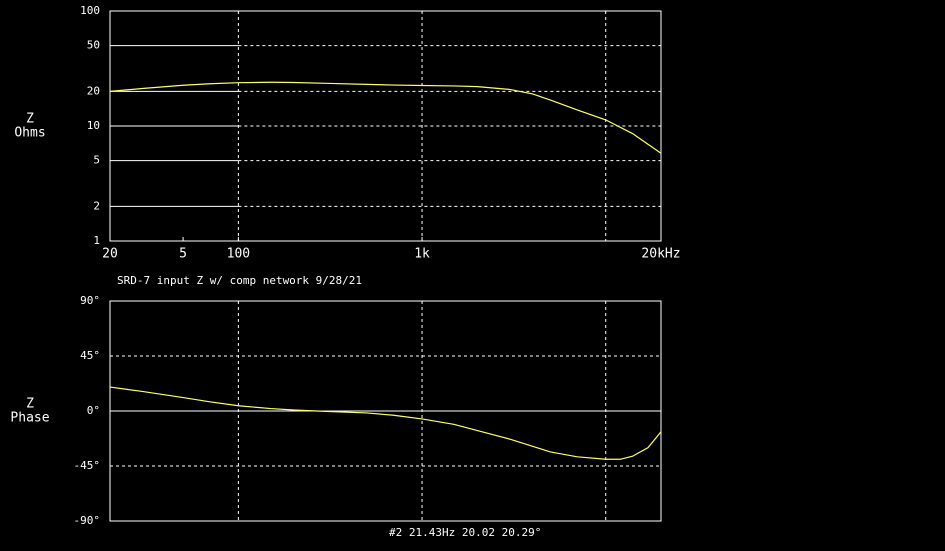 This screenshot has height=551, width=945. I want to click on y-tick-label: -90°, so click(87, 520).